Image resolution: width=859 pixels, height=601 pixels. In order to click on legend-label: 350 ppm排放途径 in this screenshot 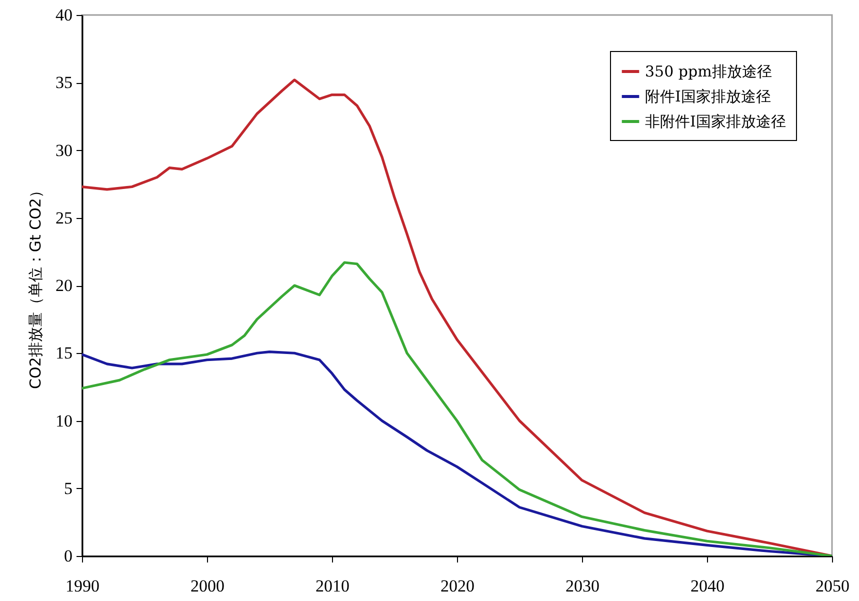, I will do `click(708, 71)`.